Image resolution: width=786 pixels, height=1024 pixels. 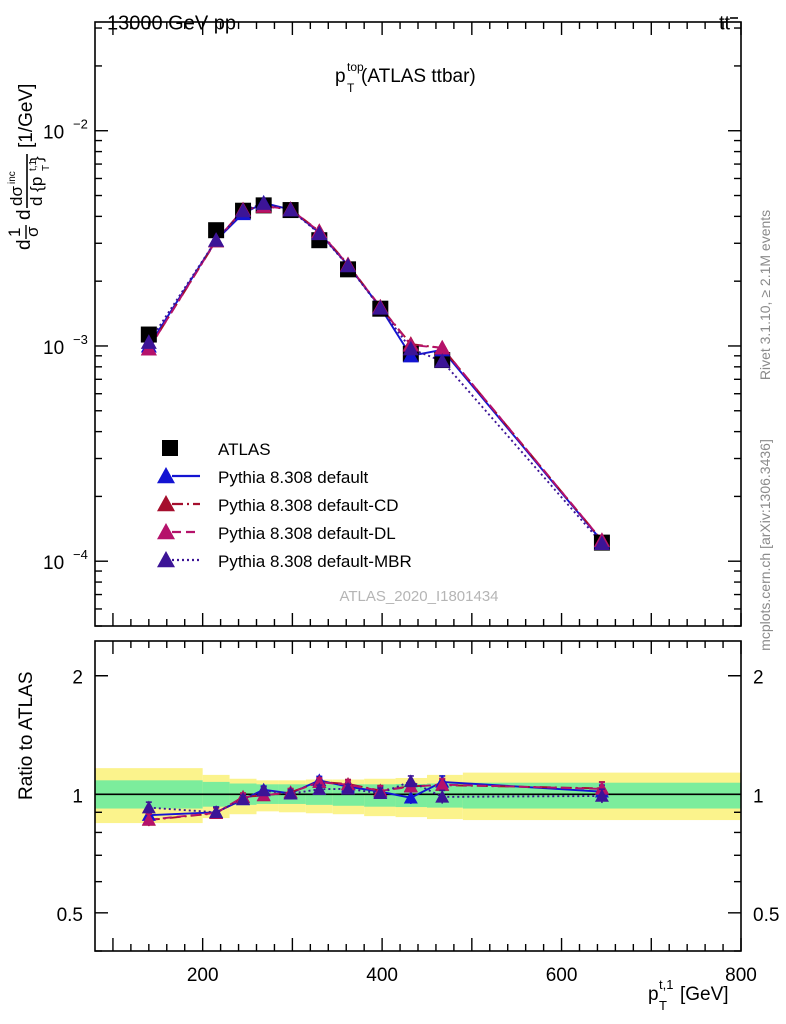 I want to click on ratio-ytick-label-right: 1, so click(x=758, y=796).